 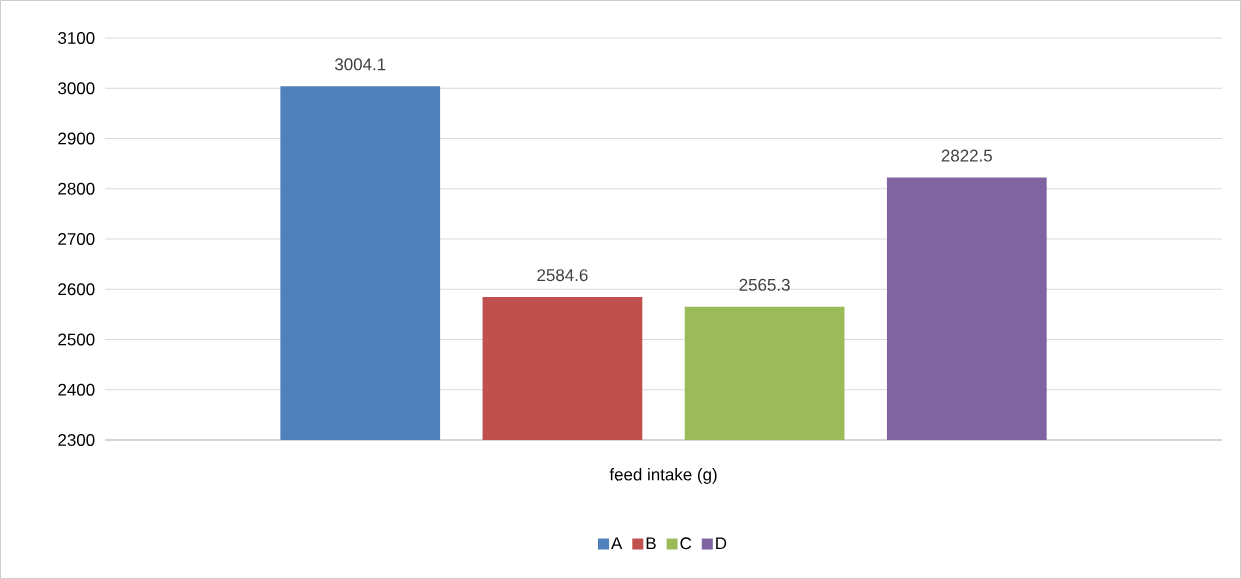 I want to click on legend-label: C, so click(x=686, y=543).